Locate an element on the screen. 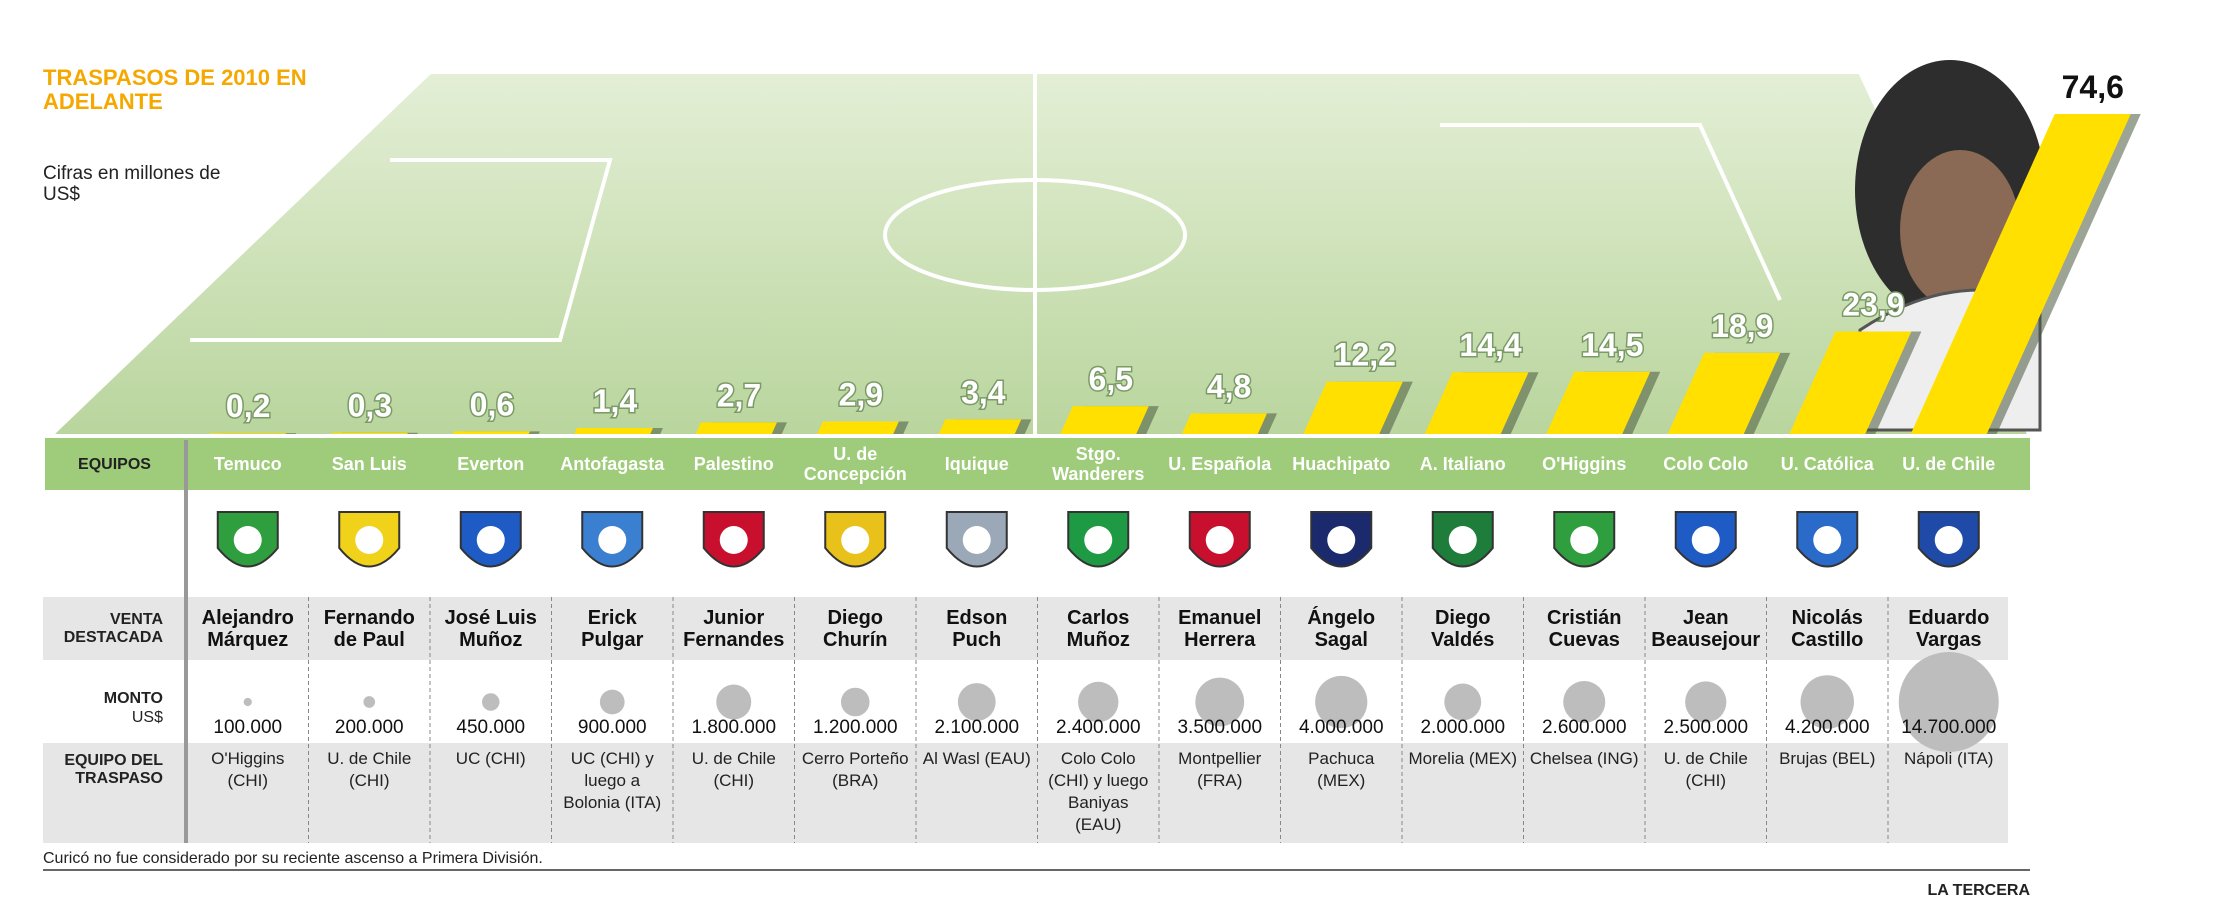  value-label: 2,9 is located at coordinates (861, 395).